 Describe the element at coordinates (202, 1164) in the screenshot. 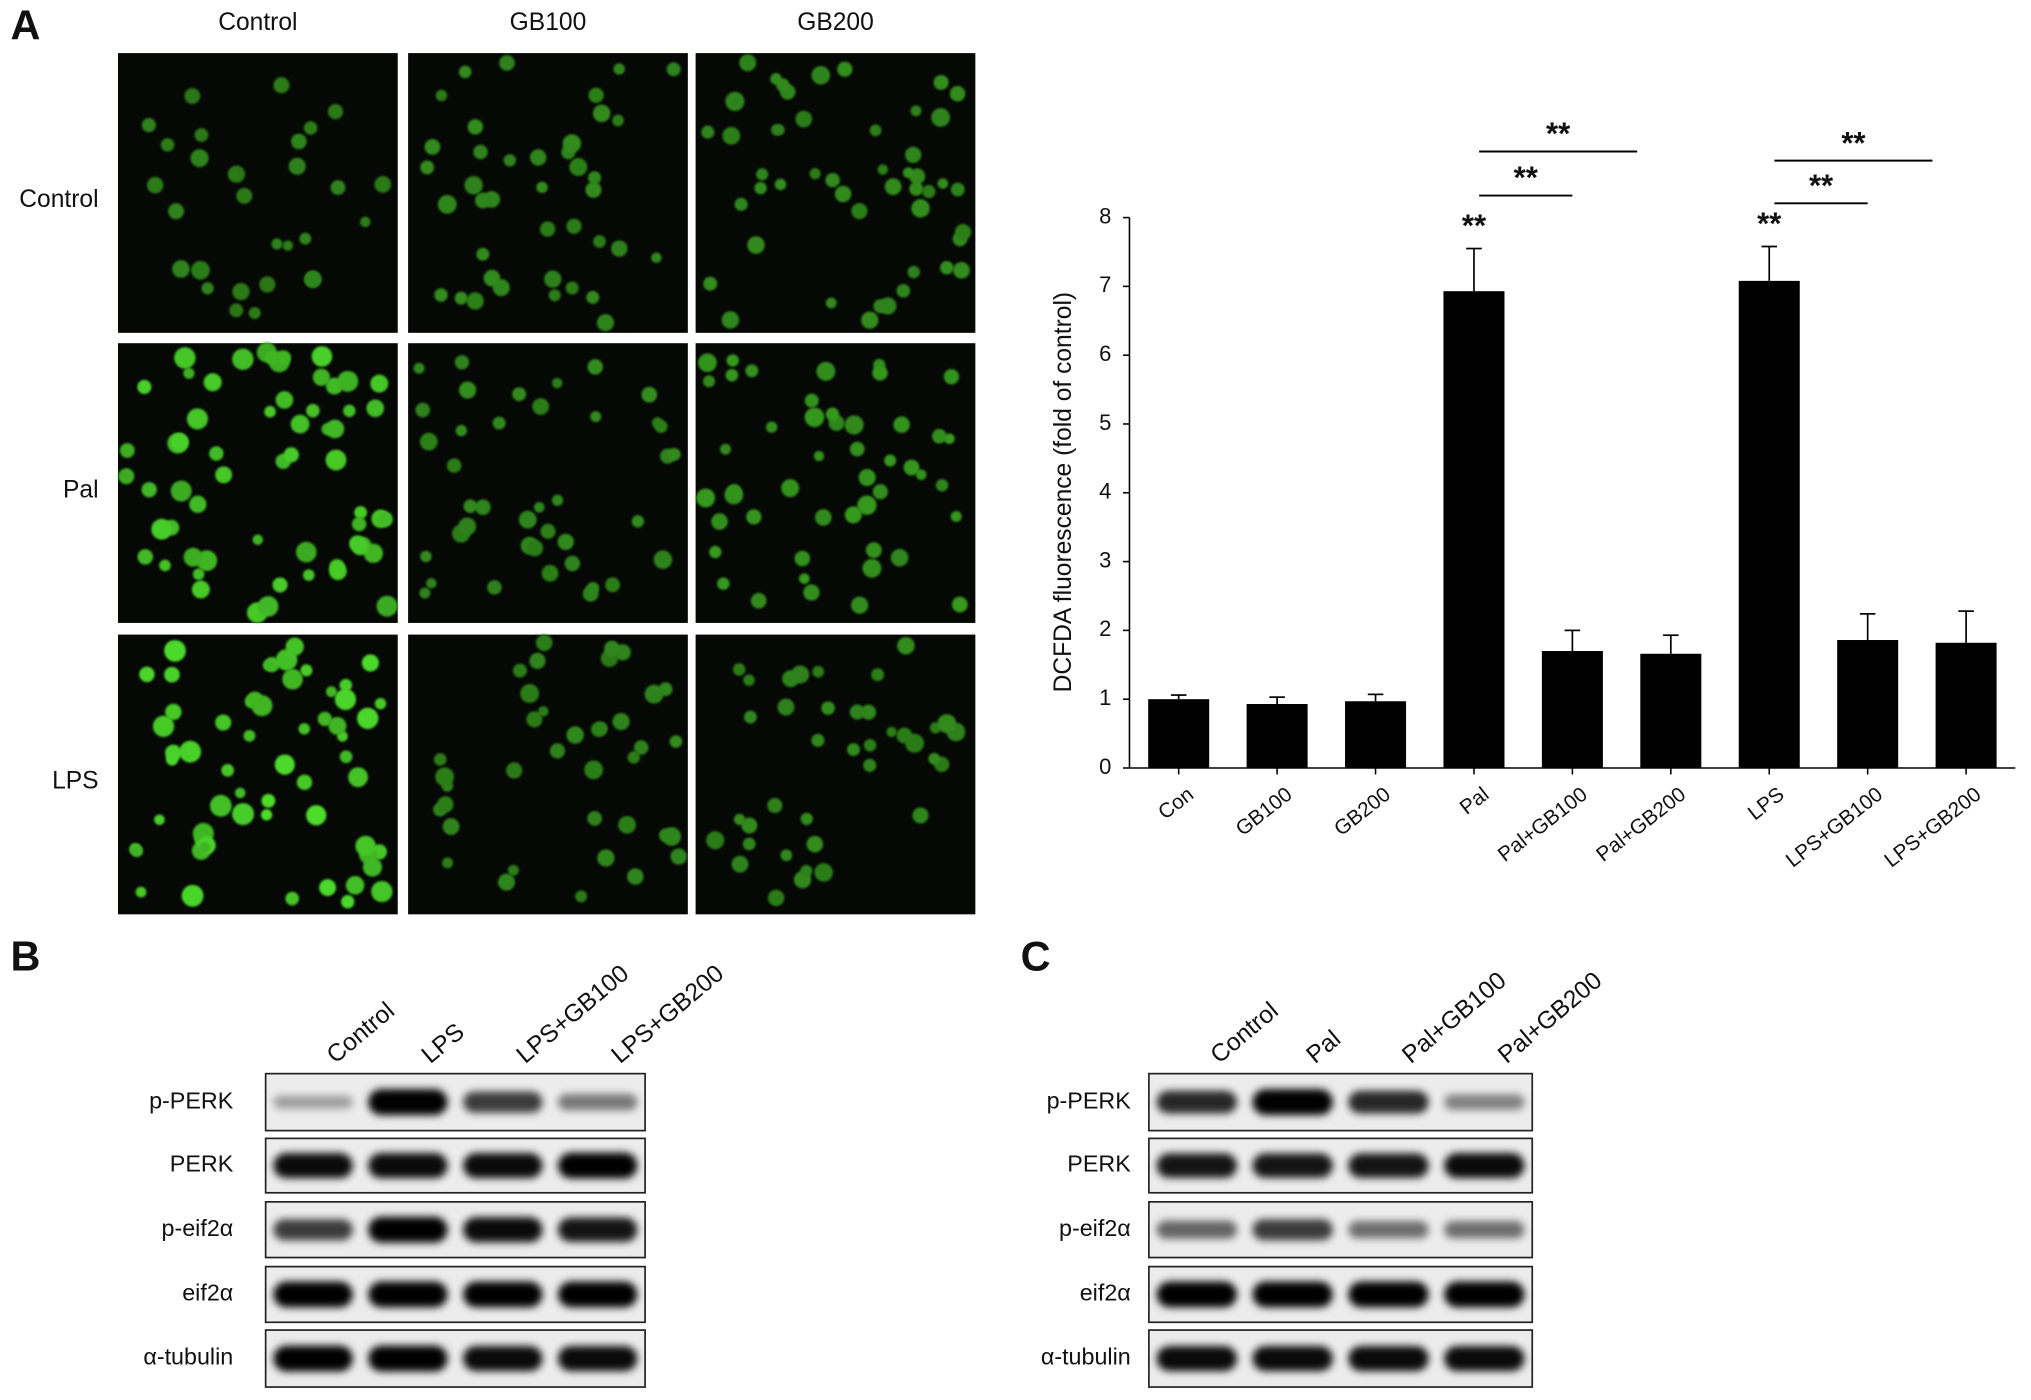

I see `protein-label: PERK` at that location.